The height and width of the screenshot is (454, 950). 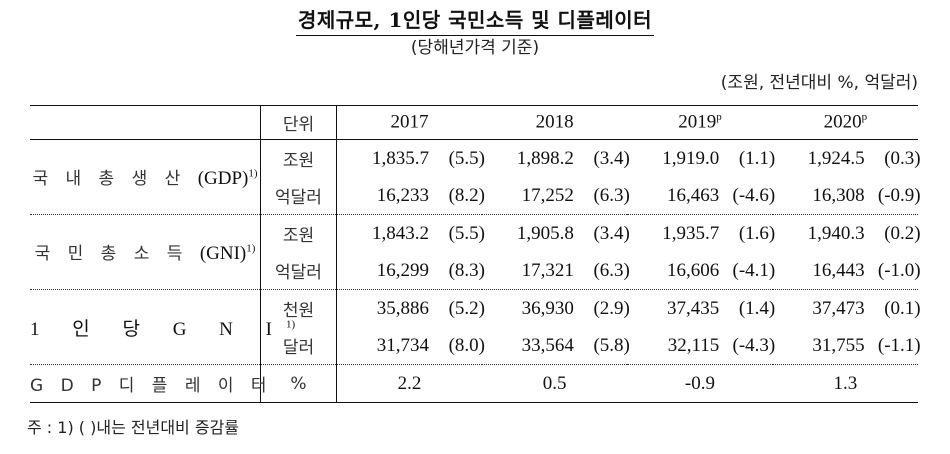 What do you see at coordinates (163, 329) in the screenshot?
I see `row-label-per-capita-gni: 1 인 당 G N I1)` at bounding box center [163, 329].